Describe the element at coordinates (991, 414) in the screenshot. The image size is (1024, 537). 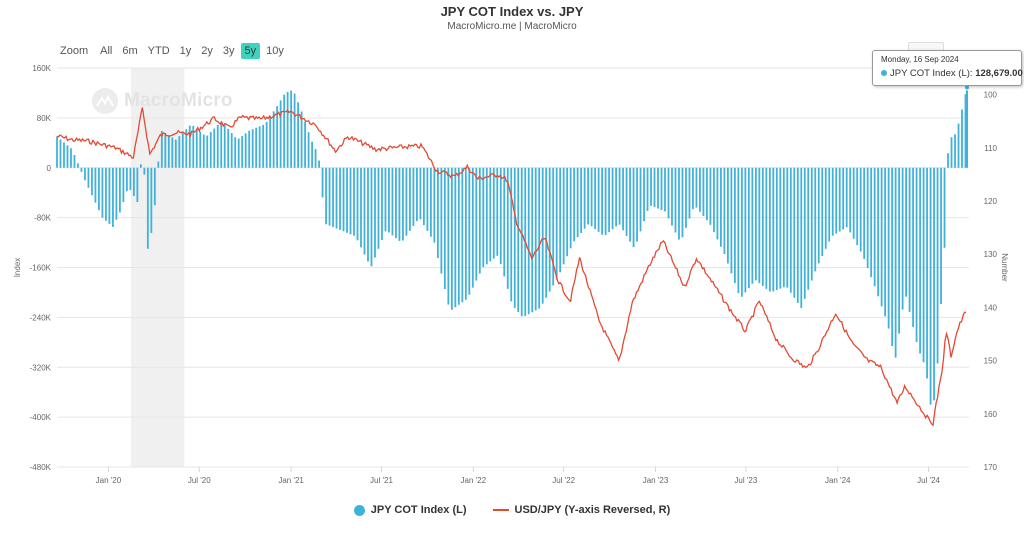
I see `y-right-tick-label: 160` at that location.